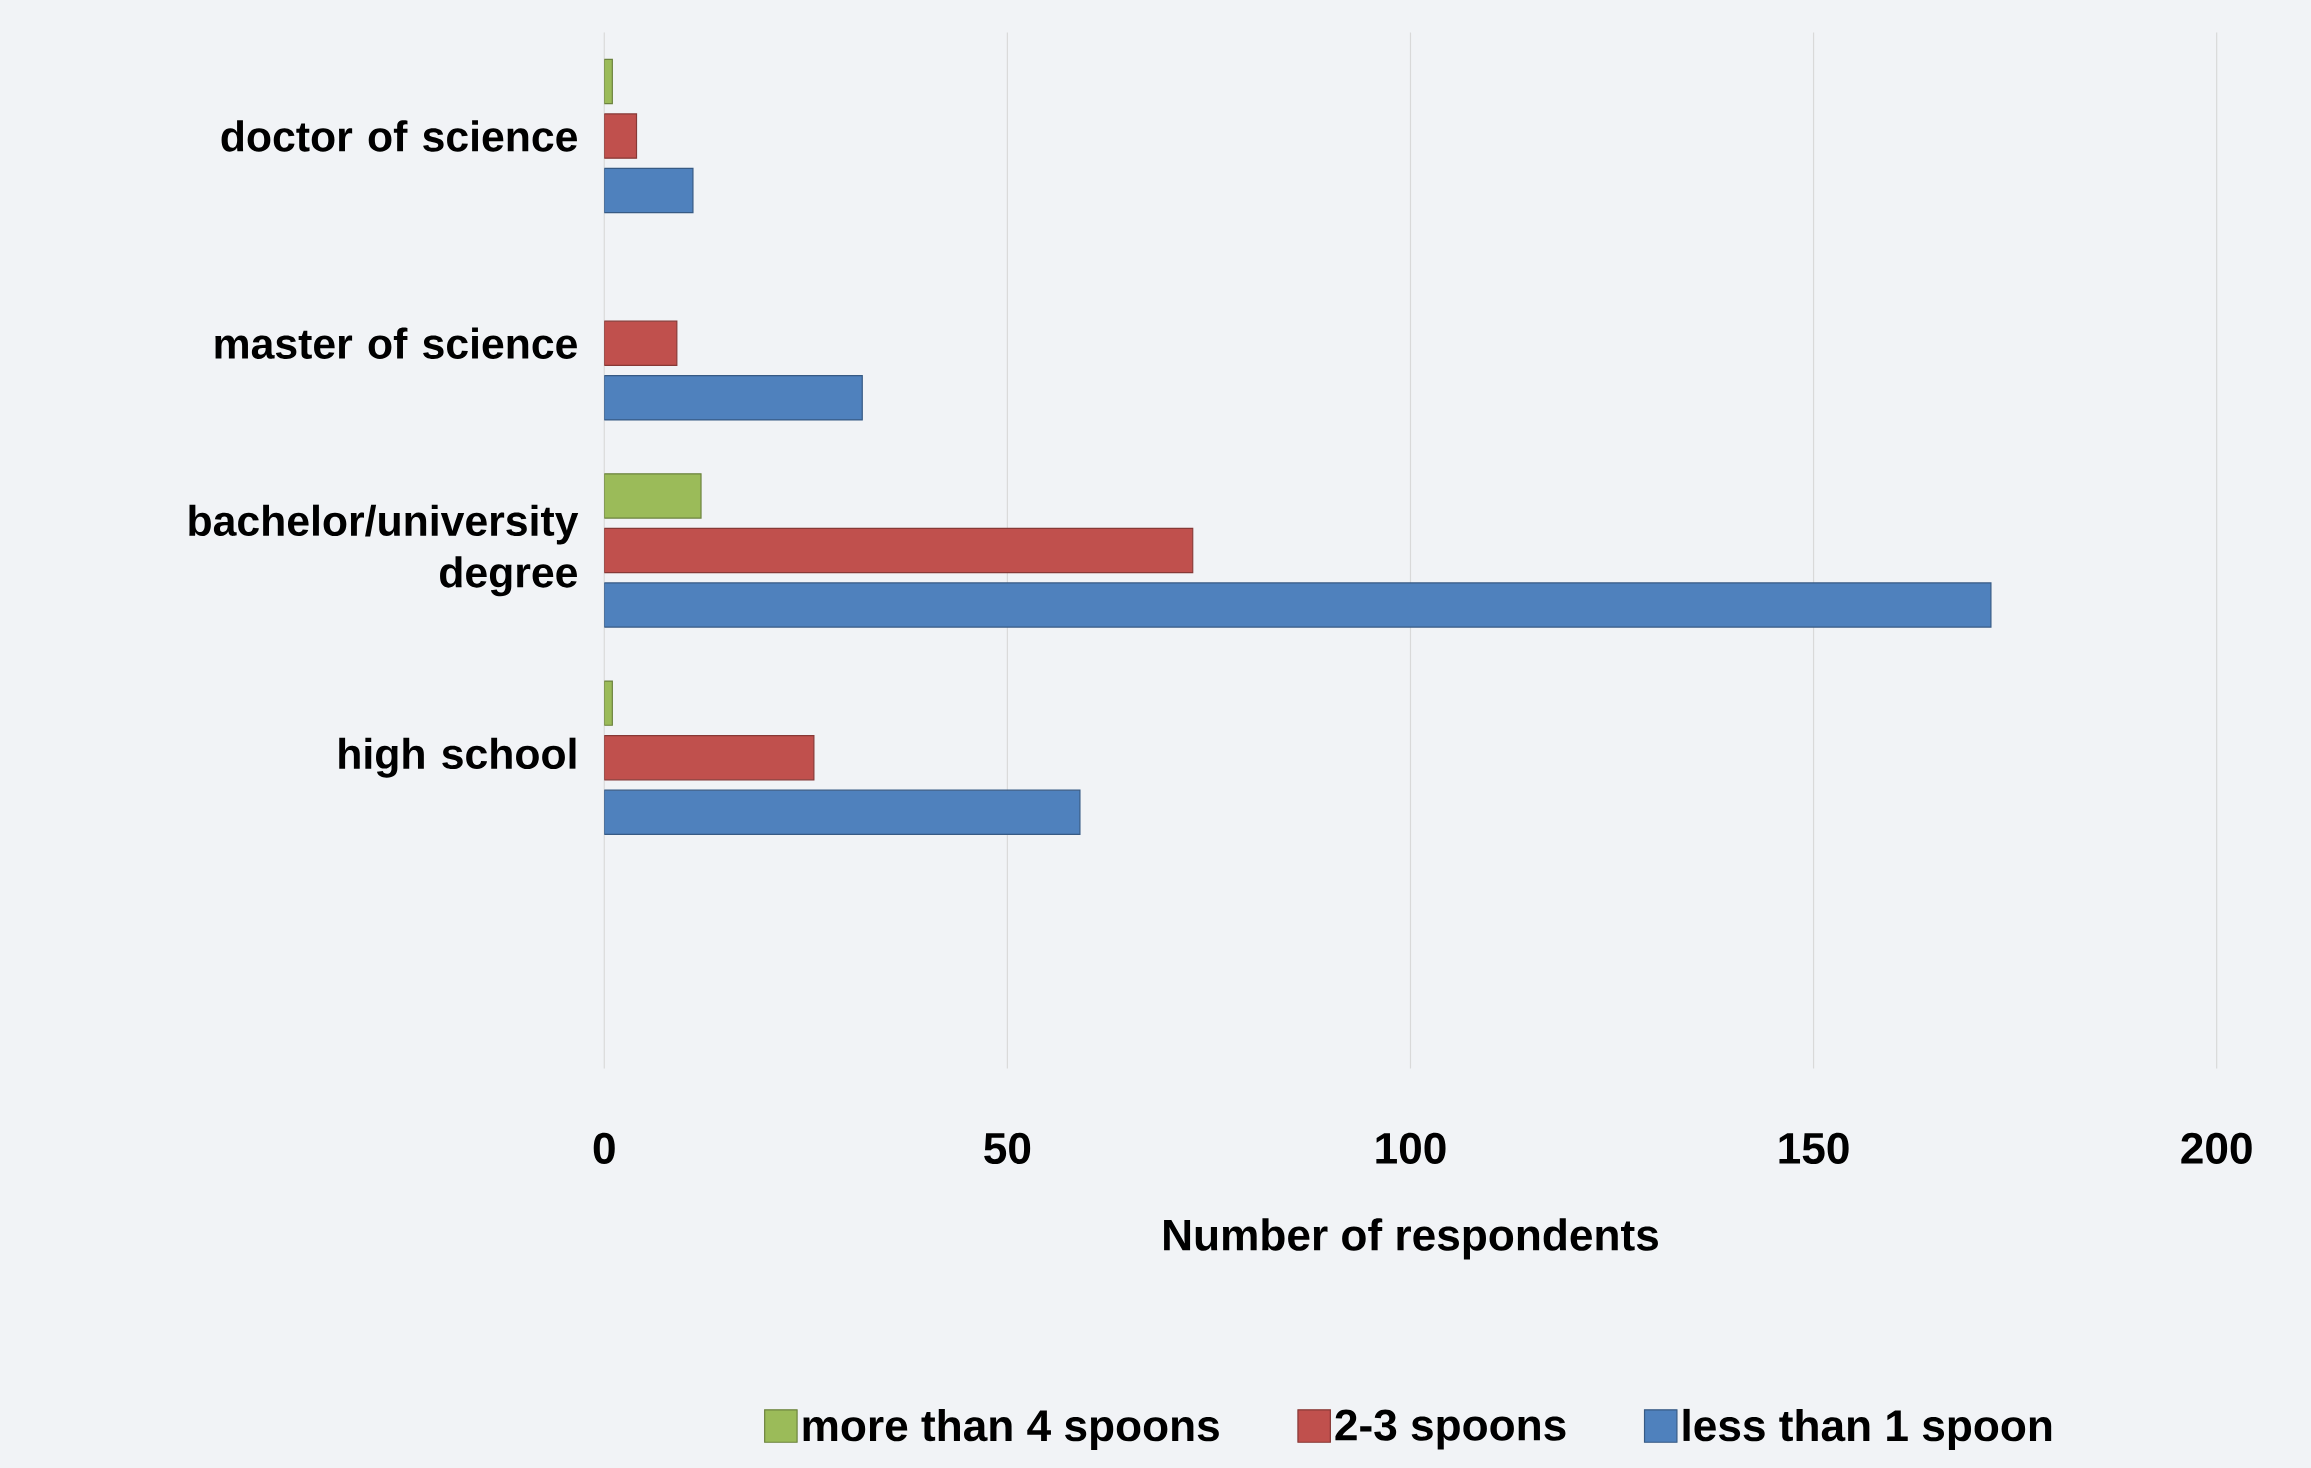  I want to click on x-tick-label: 50, so click(1007, 1148).